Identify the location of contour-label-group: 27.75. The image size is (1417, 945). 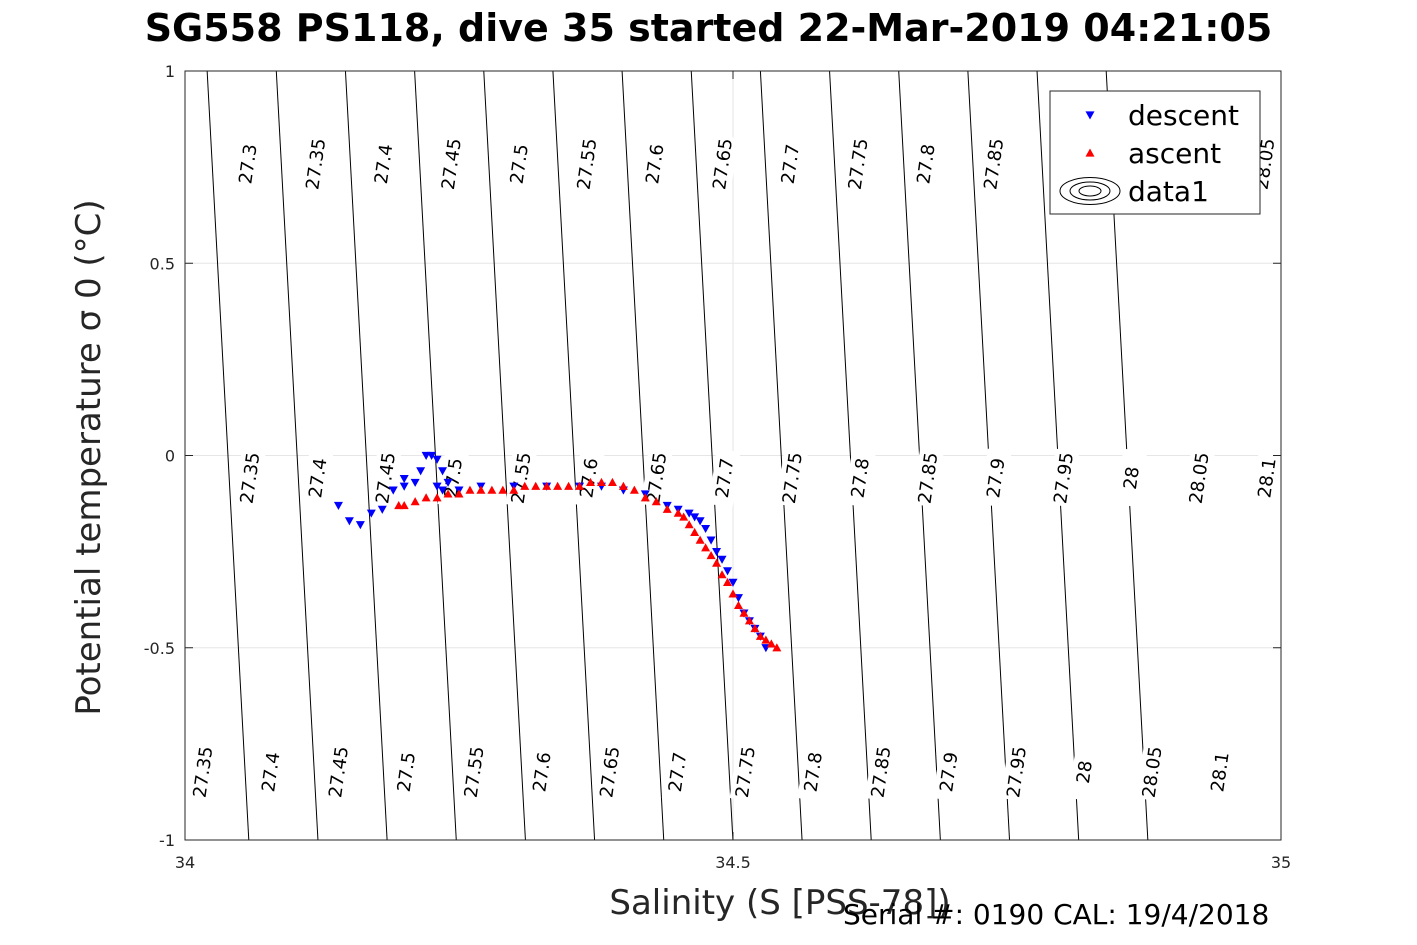
(745, 772).